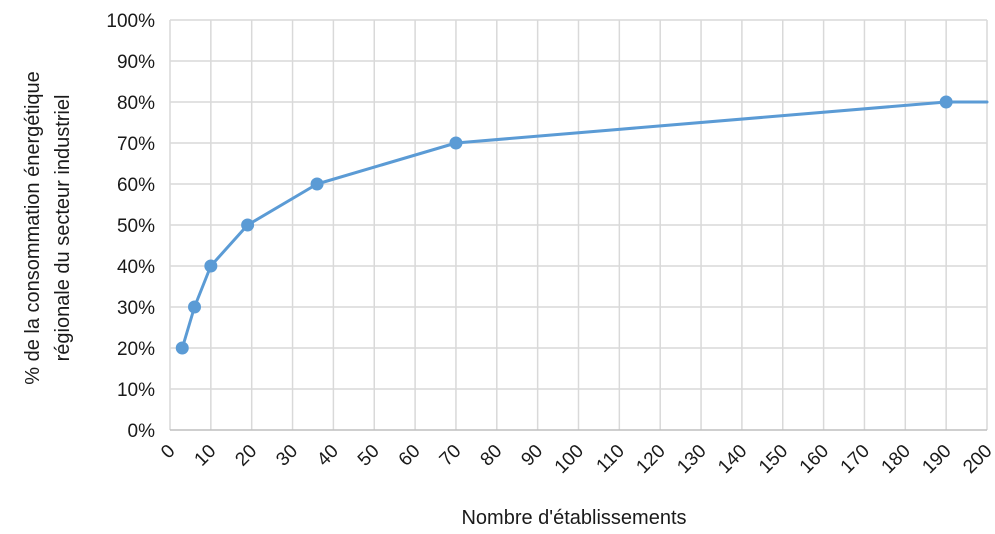  What do you see at coordinates (287, 456) in the screenshot?
I see `x-tick-label: 30` at bounding box center [287, 456].